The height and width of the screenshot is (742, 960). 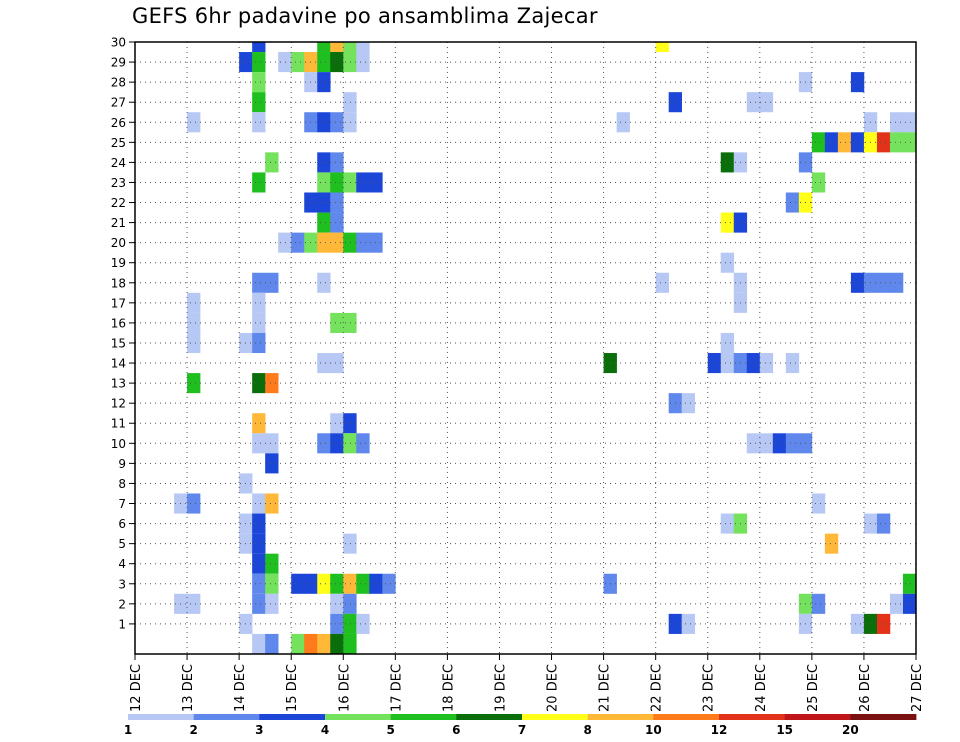 I want to click on y-tick-label: 26, so click(x=118, y=123).